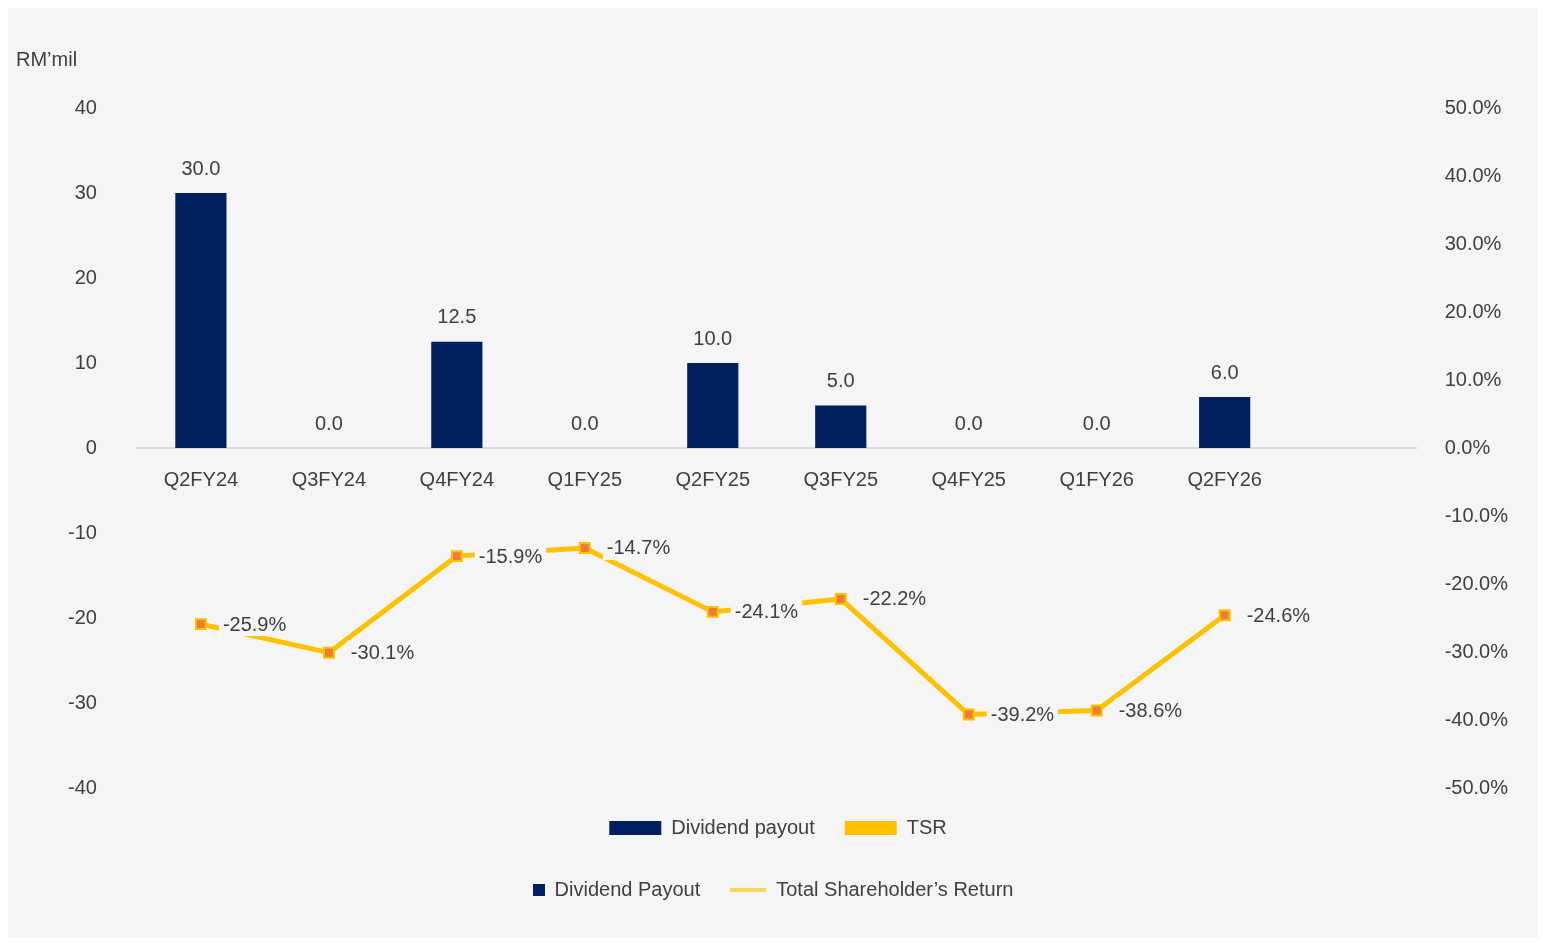 The image size is (1548, 946). I want to click on y2-tick-label: -30.0%, so click(1476, 650).